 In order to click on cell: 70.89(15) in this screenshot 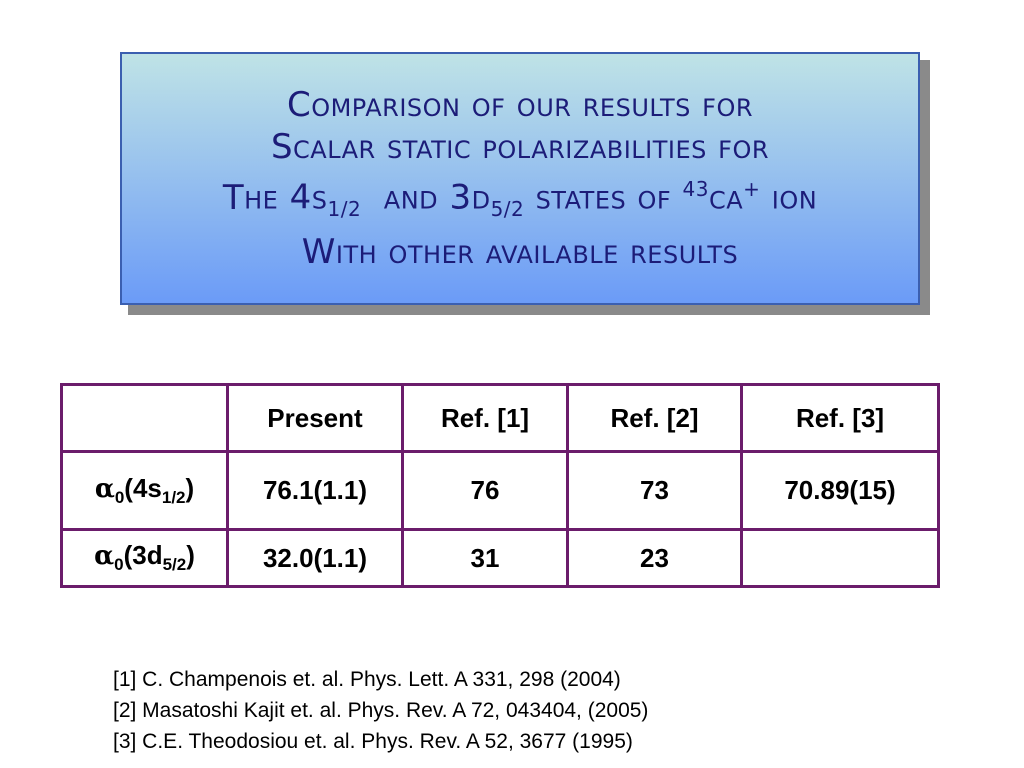, I will do `click(840, 490)`.